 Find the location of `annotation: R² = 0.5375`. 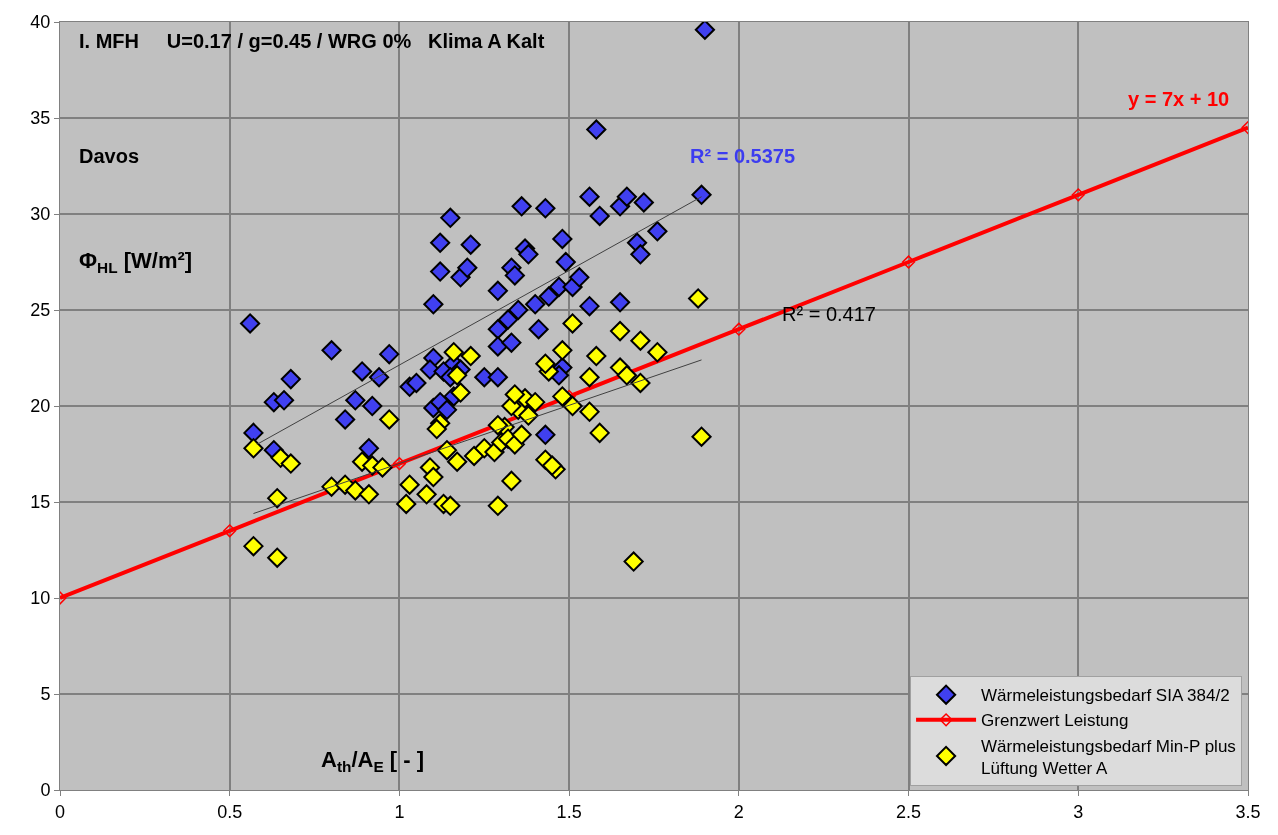

annotation: R² = 0.5375 is located at coordinates (743, 156).